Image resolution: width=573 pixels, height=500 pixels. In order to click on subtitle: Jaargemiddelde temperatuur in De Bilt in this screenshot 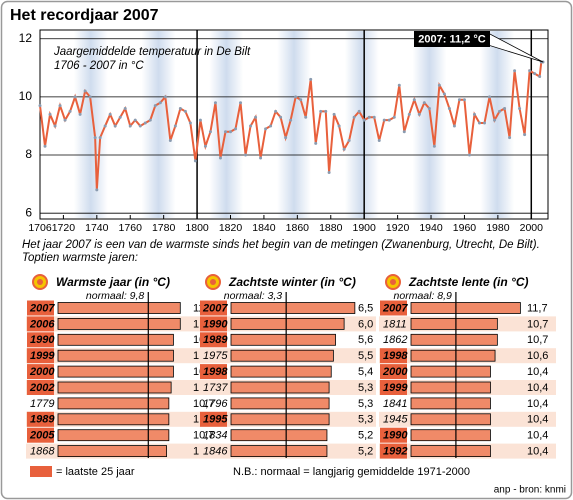, I will do `click(152, 52)`.